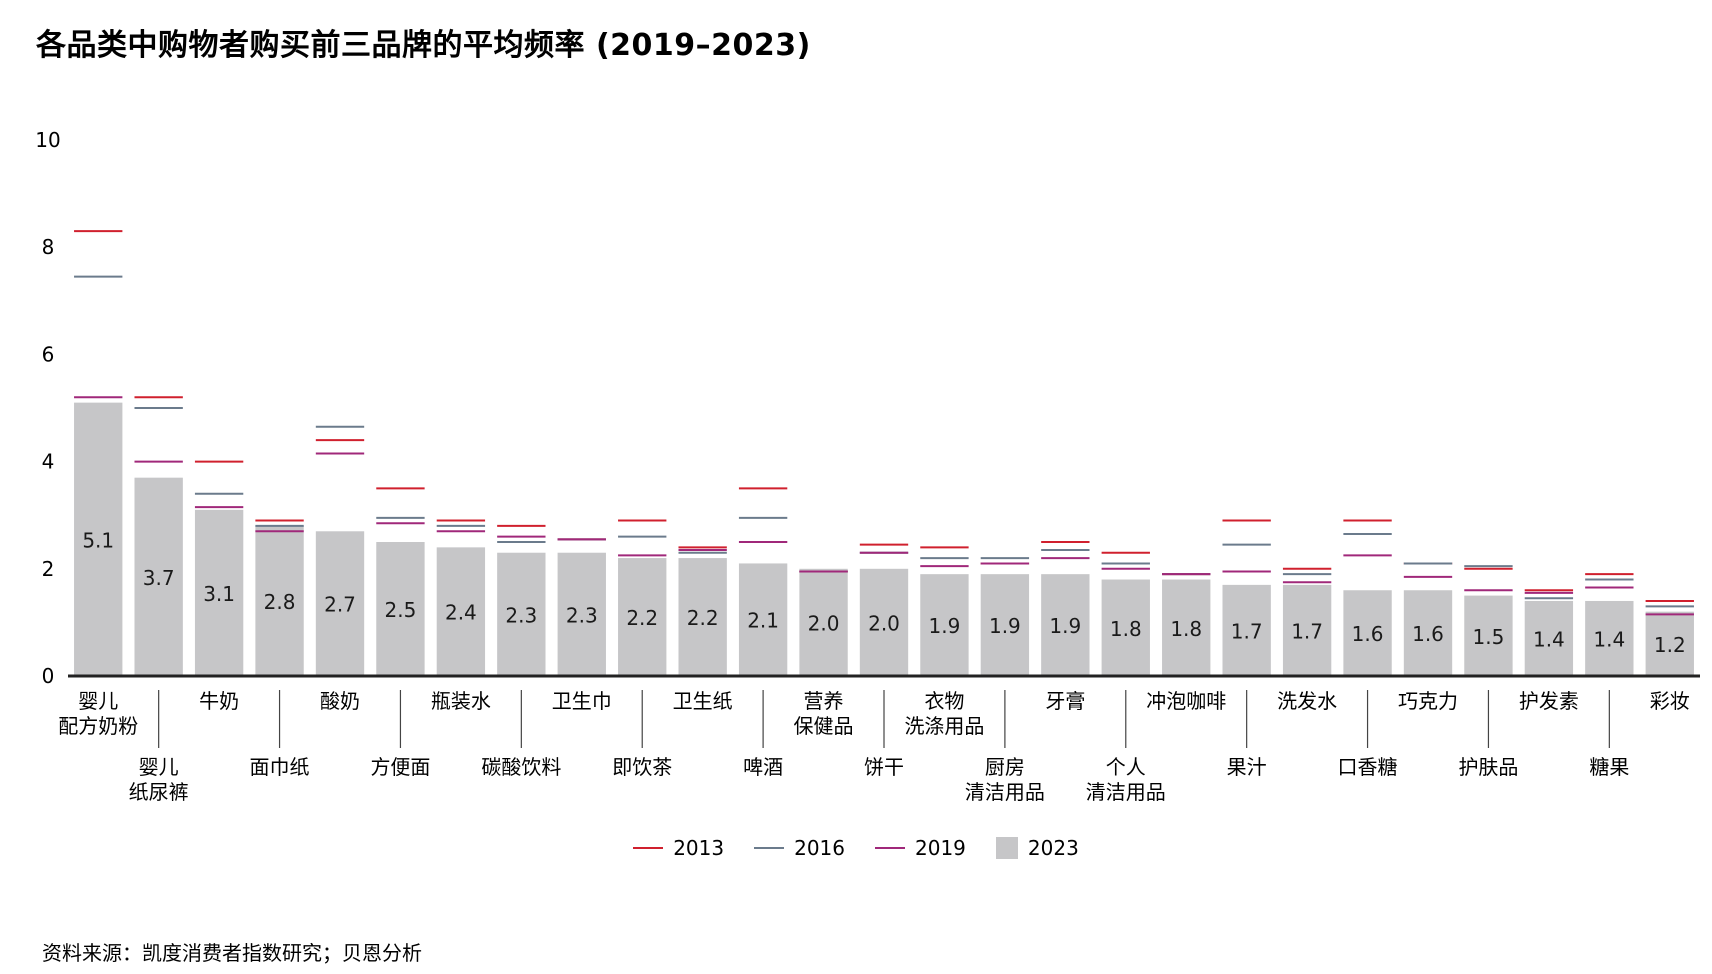 The width and height of the screenshot is (1712, 974). Describe the element at coordinates (703, 701) in the screenshot. I see `category-label-line: 卫生纸` at that location.